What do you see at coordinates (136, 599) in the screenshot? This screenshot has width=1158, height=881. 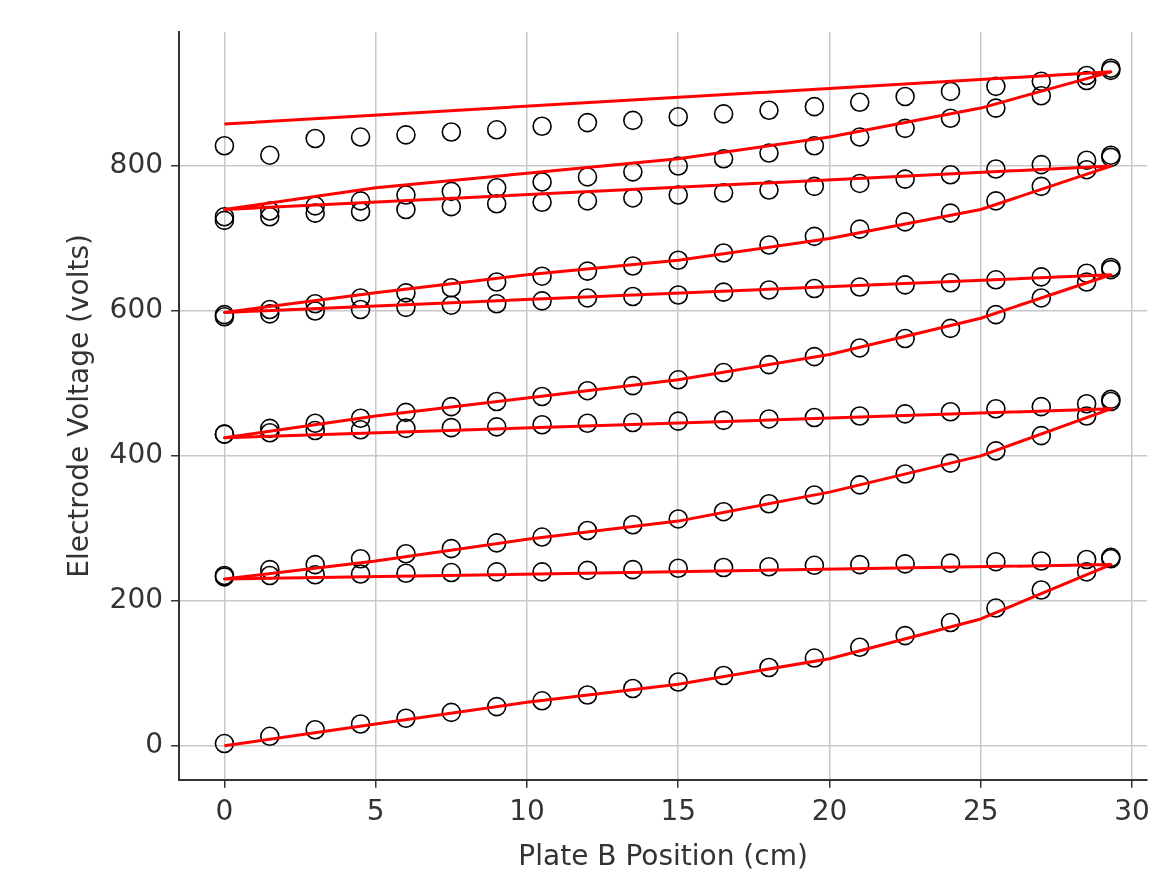 I see `y-tick-label: 200` at bounding box center [136, 599].